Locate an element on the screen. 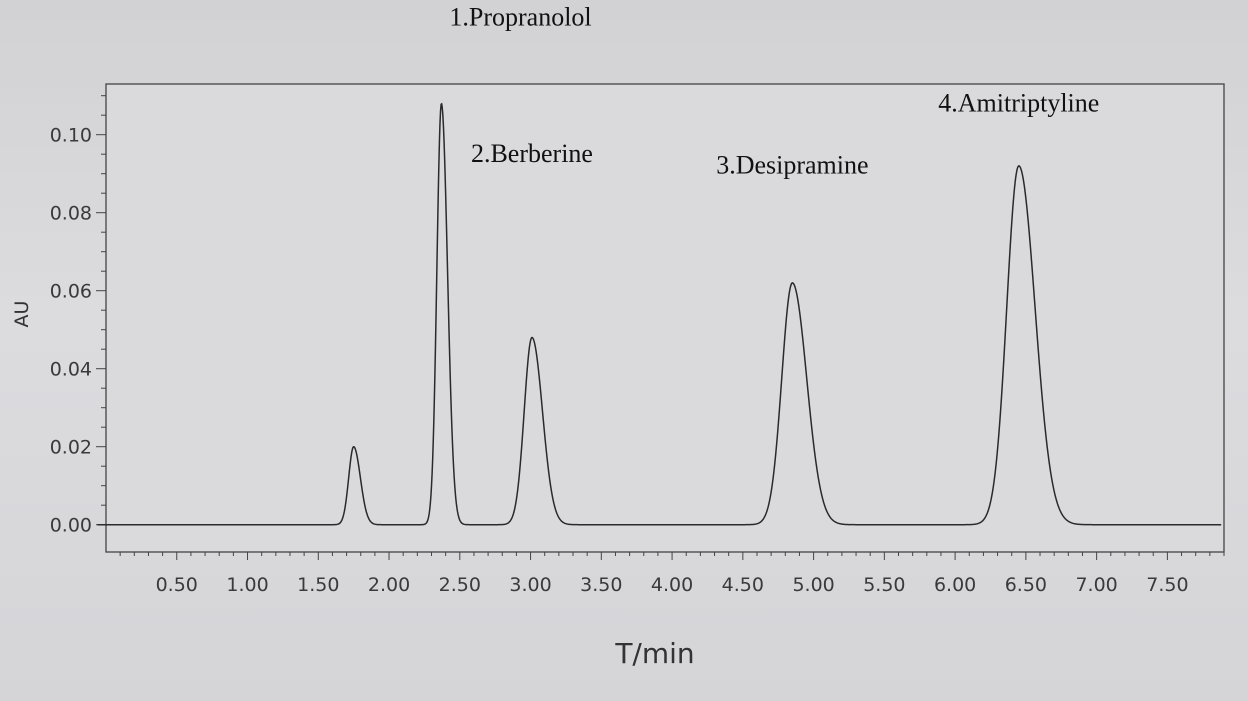 Image resolution: width=1248 pixels, height=701 pixels. y-tick-label: 0.04 is located at coordinates (71, 370).